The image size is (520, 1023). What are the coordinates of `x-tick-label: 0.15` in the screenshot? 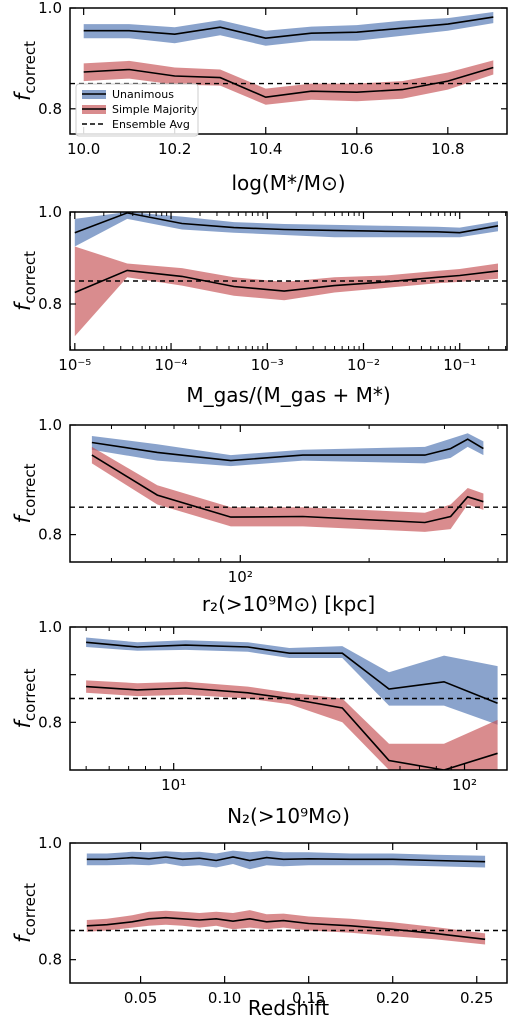 It's located at (308, 998).